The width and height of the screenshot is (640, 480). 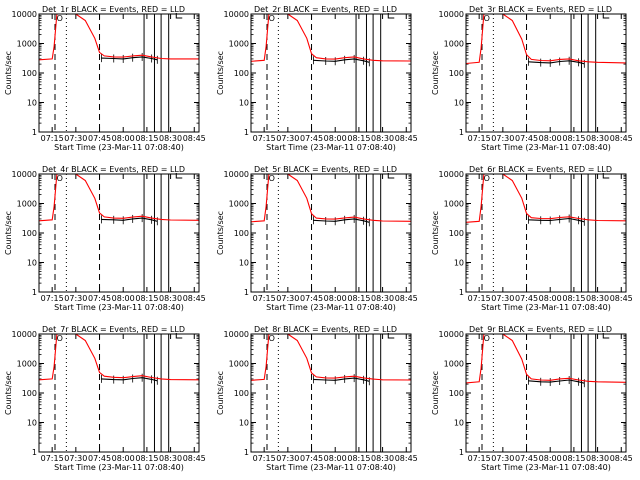 I want to click on hook-marker, so click(x=179, y=176).